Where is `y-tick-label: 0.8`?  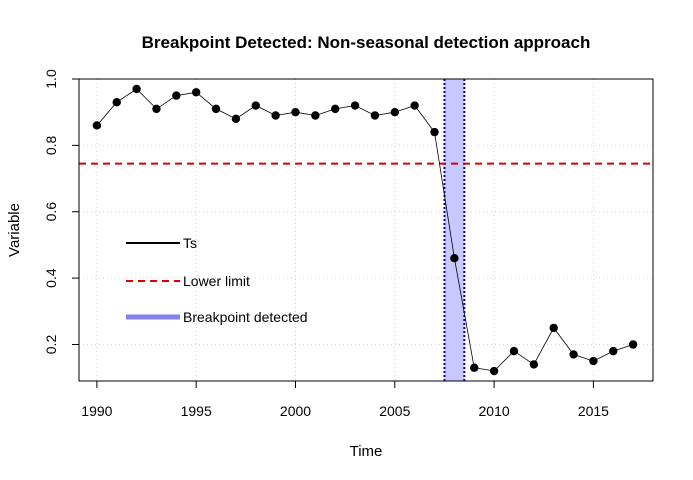 y-tick-label: 0.8 is located at coordinates (51, 145).